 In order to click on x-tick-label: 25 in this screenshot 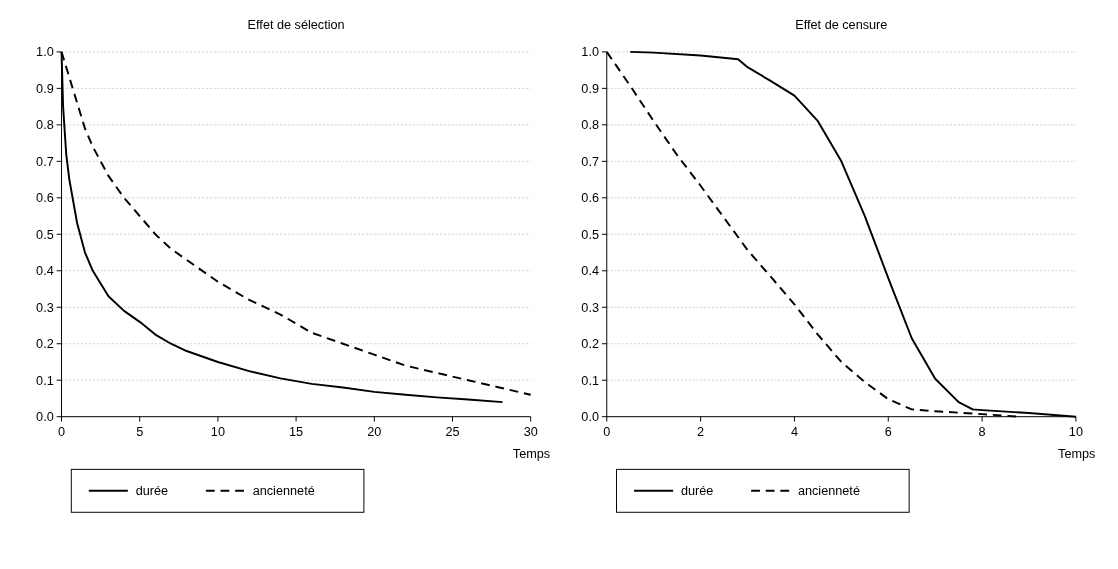, I will do `click(452, 432)`.